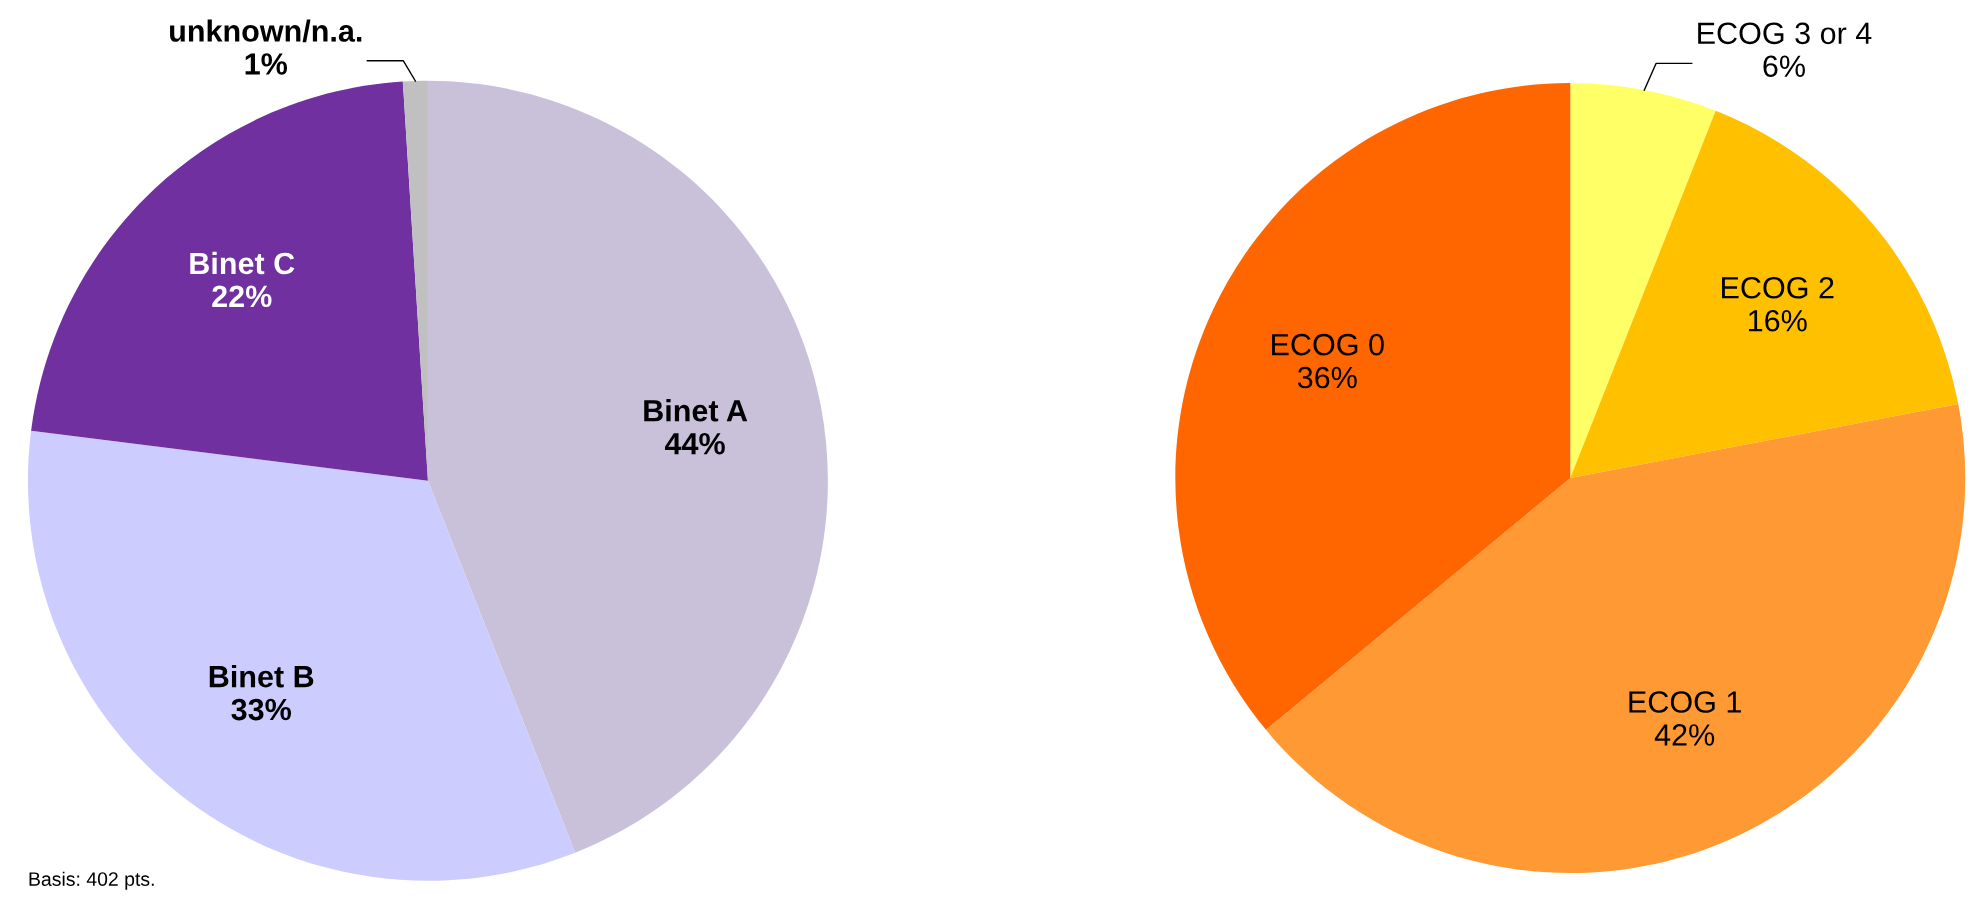  What do you see at coordinates (696, 410) in the screenshot?
I see `slice-label: Binet A` at bounding box center [696, 410].